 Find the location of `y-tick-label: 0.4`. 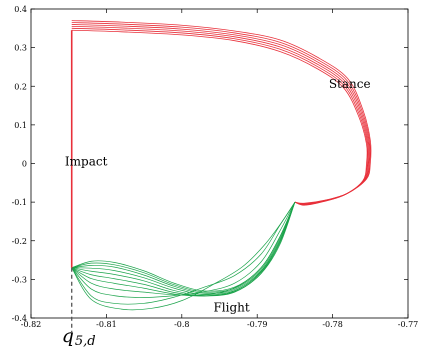

y-tick-label: 0.4 is located at coordinates (20, 9).